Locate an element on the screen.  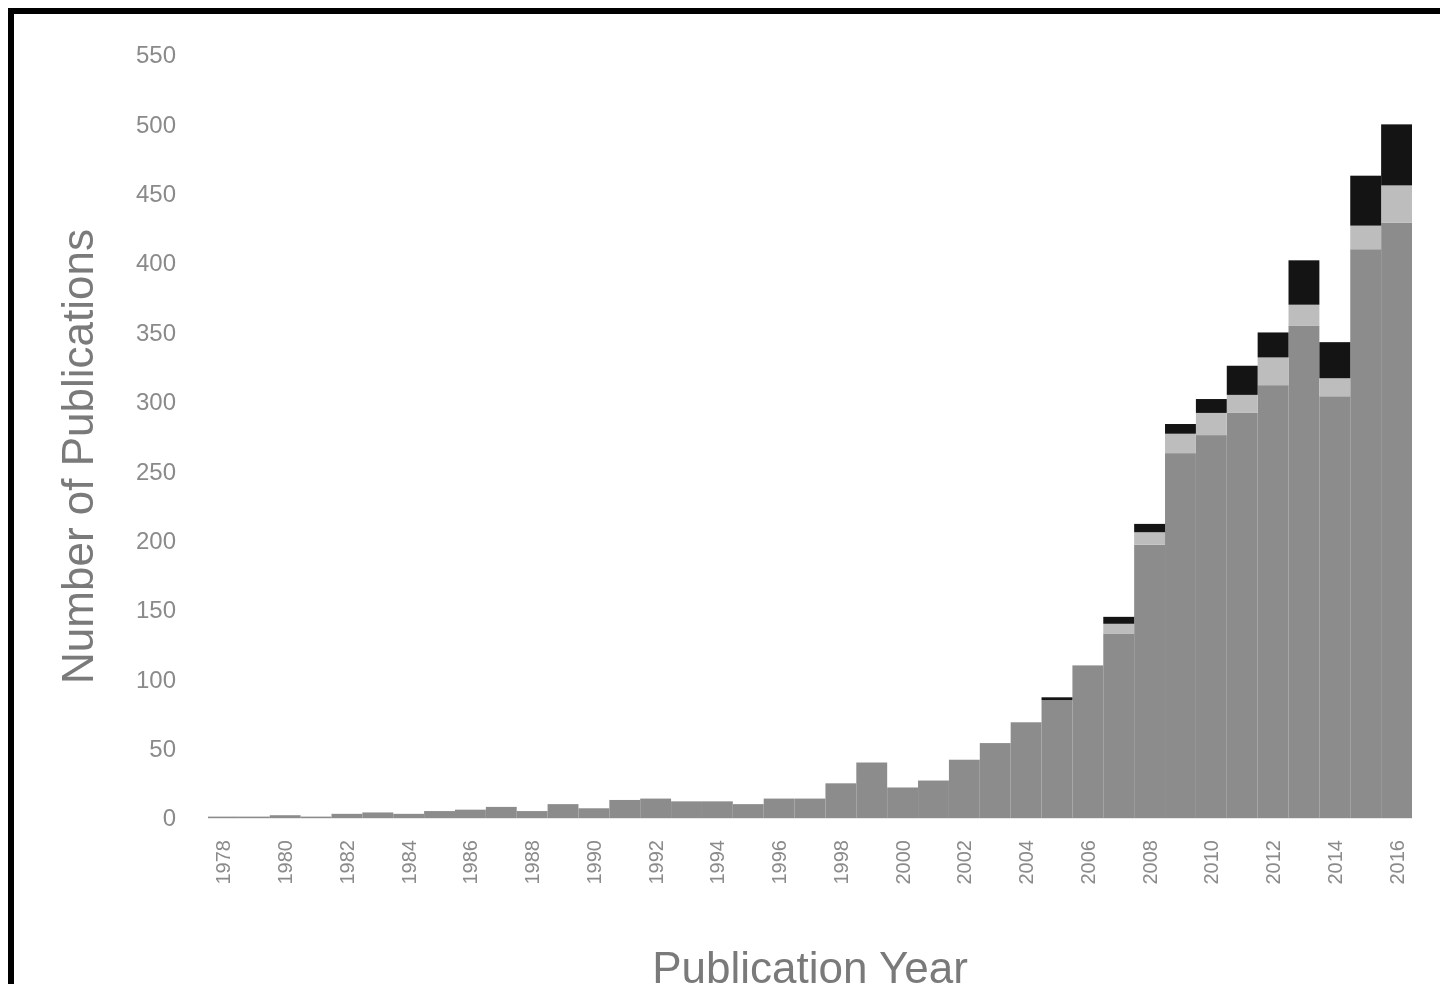
x-tick-label: 1992 is located at coordinates (655, 862).